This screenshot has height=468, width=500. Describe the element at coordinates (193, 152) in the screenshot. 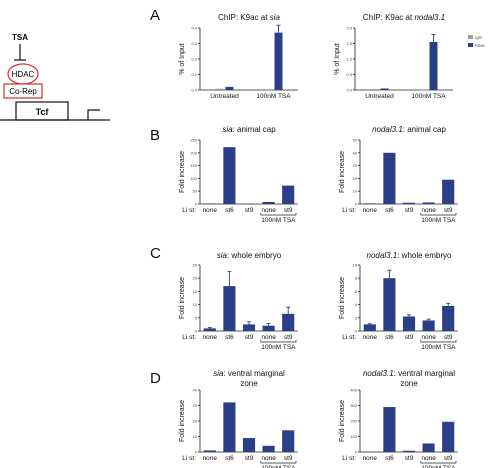

I see `y-tick-label: 200` at that location.